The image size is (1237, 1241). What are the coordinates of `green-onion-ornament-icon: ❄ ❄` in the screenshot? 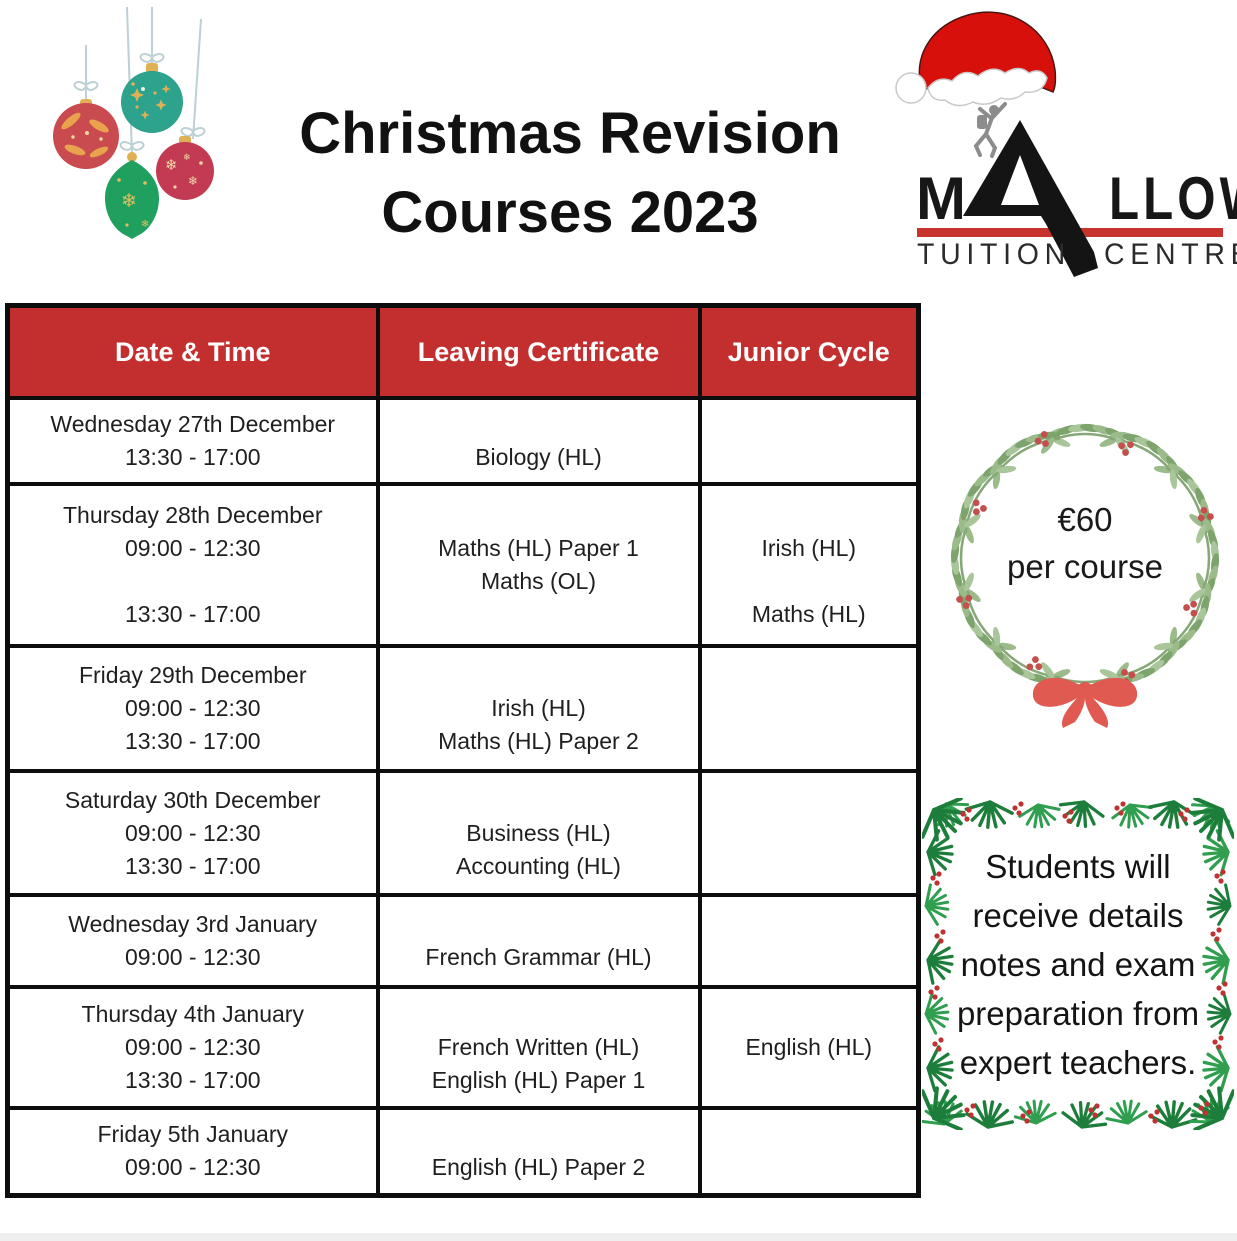 It's located at (132, 195).